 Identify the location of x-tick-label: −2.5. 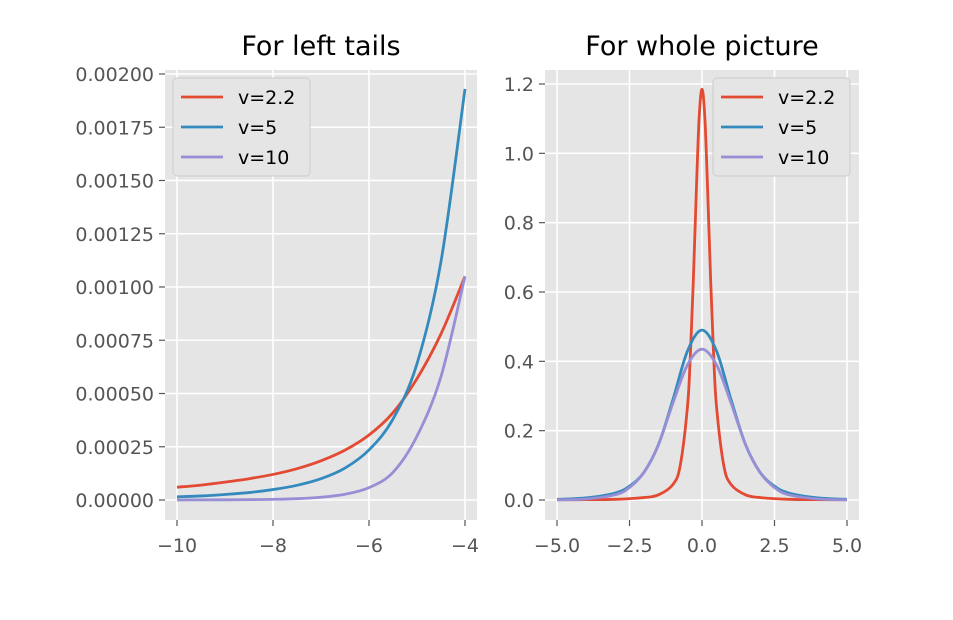
(629, 546).